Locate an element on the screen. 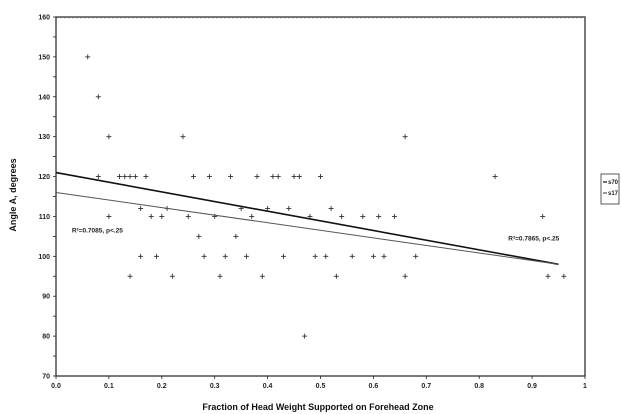 Image resolution: width=621 pixels, height=414 pixels. x-tick-label: 0.9 is located at coordinates (532, 386).